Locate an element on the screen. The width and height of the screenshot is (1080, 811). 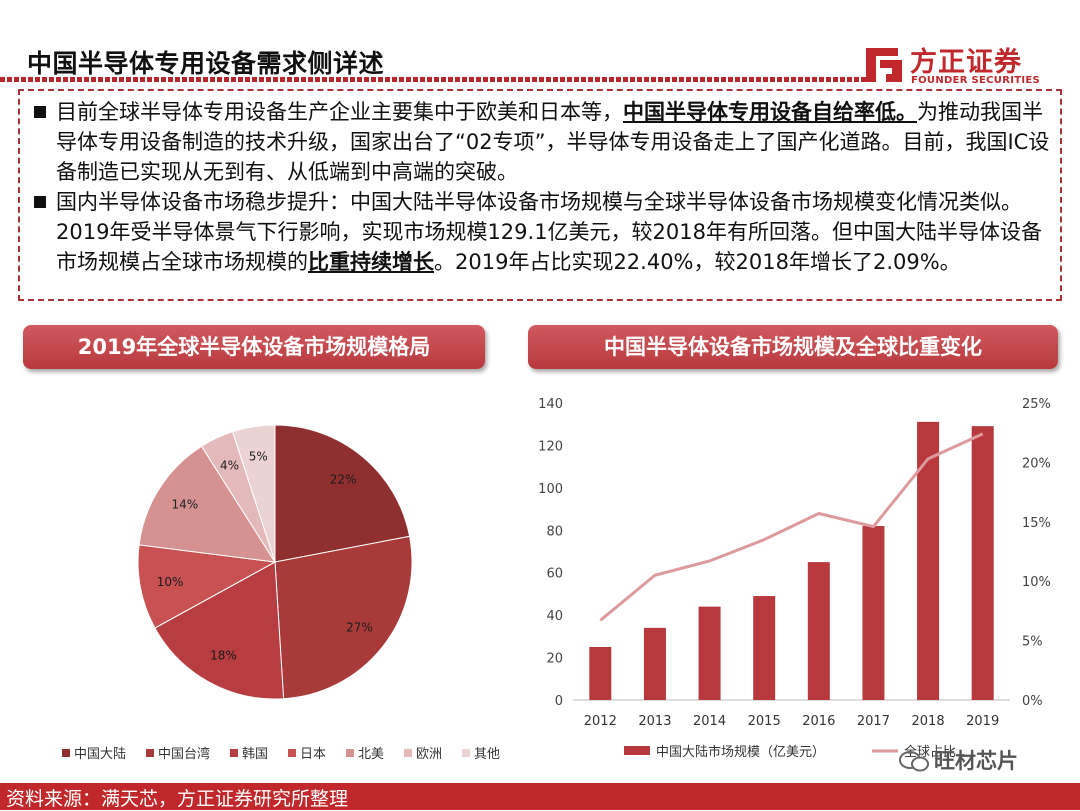
founder-logo: 方正证券 FOUNDER SECURITIES is located at coordinates (962, 66).